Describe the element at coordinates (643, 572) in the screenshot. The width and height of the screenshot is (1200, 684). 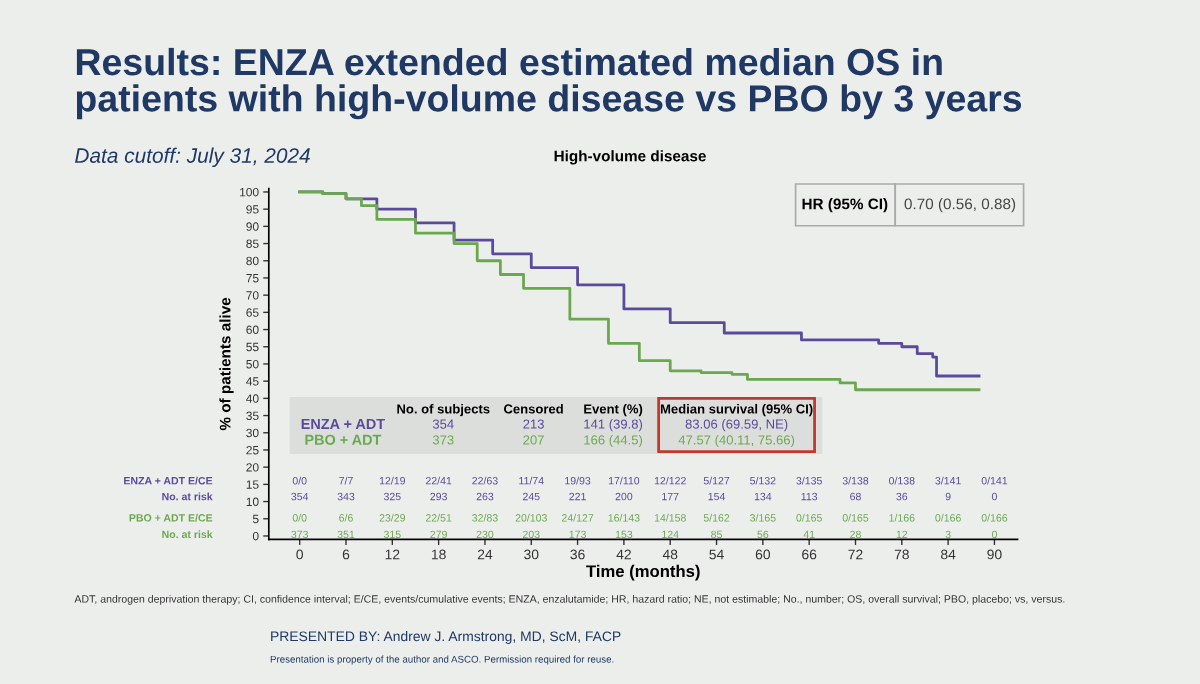
I see `x-axis-title: Time (months)` at that location.